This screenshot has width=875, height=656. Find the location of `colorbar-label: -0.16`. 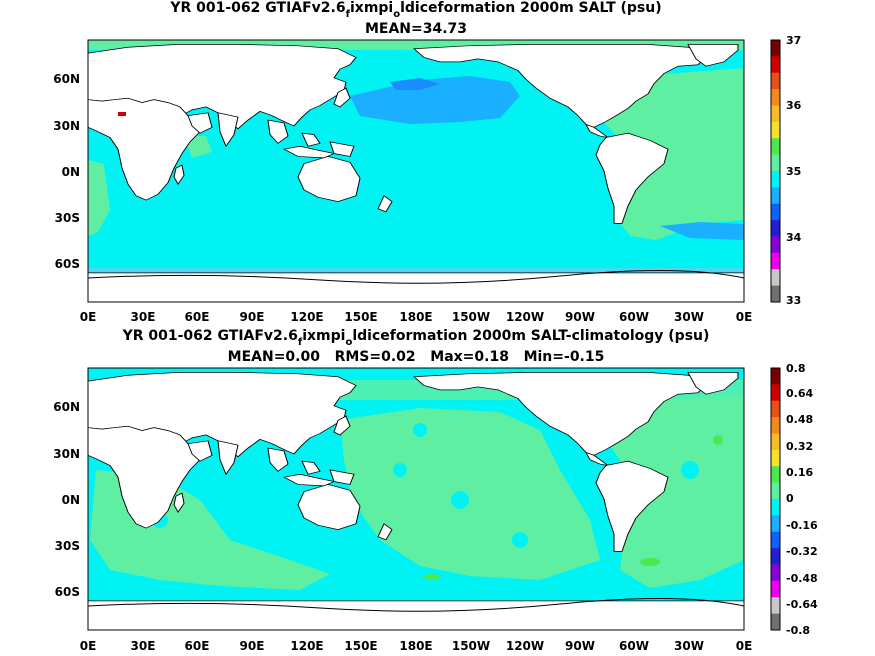

colorbar-label: -0.16 is located at coordinates (802, 525).